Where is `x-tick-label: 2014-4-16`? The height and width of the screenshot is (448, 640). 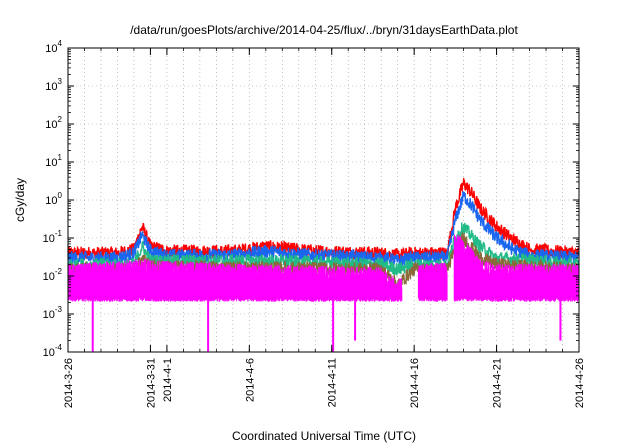 x-tick-label: 2014-4-16 is located at coordinates (415, 383).